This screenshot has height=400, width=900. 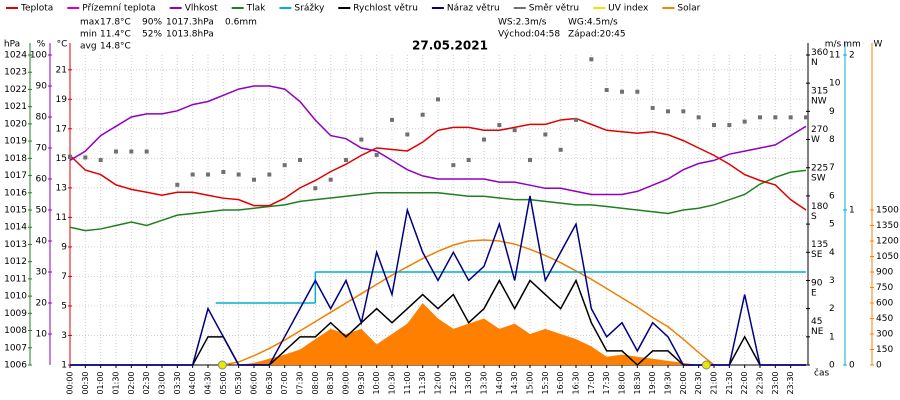 I want to click on sun-time: Západ:20:45, so click(x=597, y=35).